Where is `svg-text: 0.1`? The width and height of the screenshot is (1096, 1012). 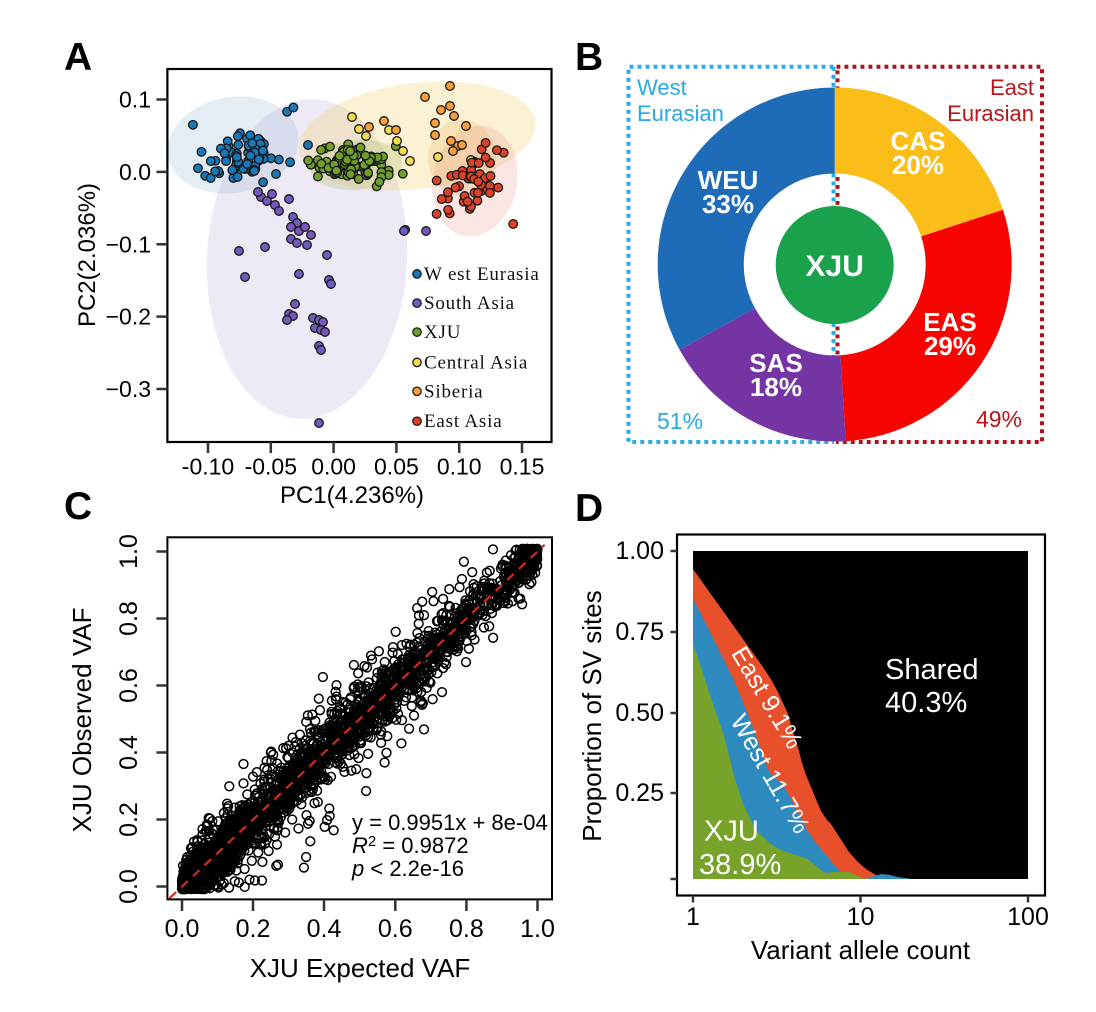
svg-text: 0.1 is located at coordinates (135, 100).